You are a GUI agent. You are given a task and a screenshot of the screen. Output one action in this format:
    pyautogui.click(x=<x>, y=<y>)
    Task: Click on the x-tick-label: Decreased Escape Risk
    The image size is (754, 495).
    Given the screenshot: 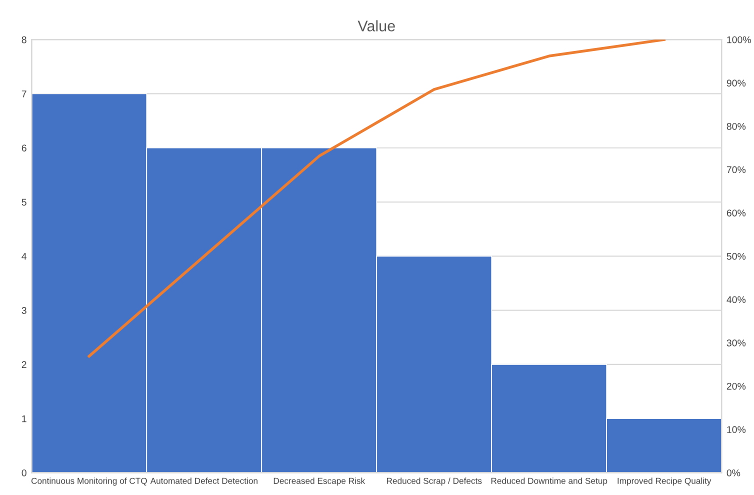 What is the action you would take?
    pyautogui.click(x=320, y=482)
    